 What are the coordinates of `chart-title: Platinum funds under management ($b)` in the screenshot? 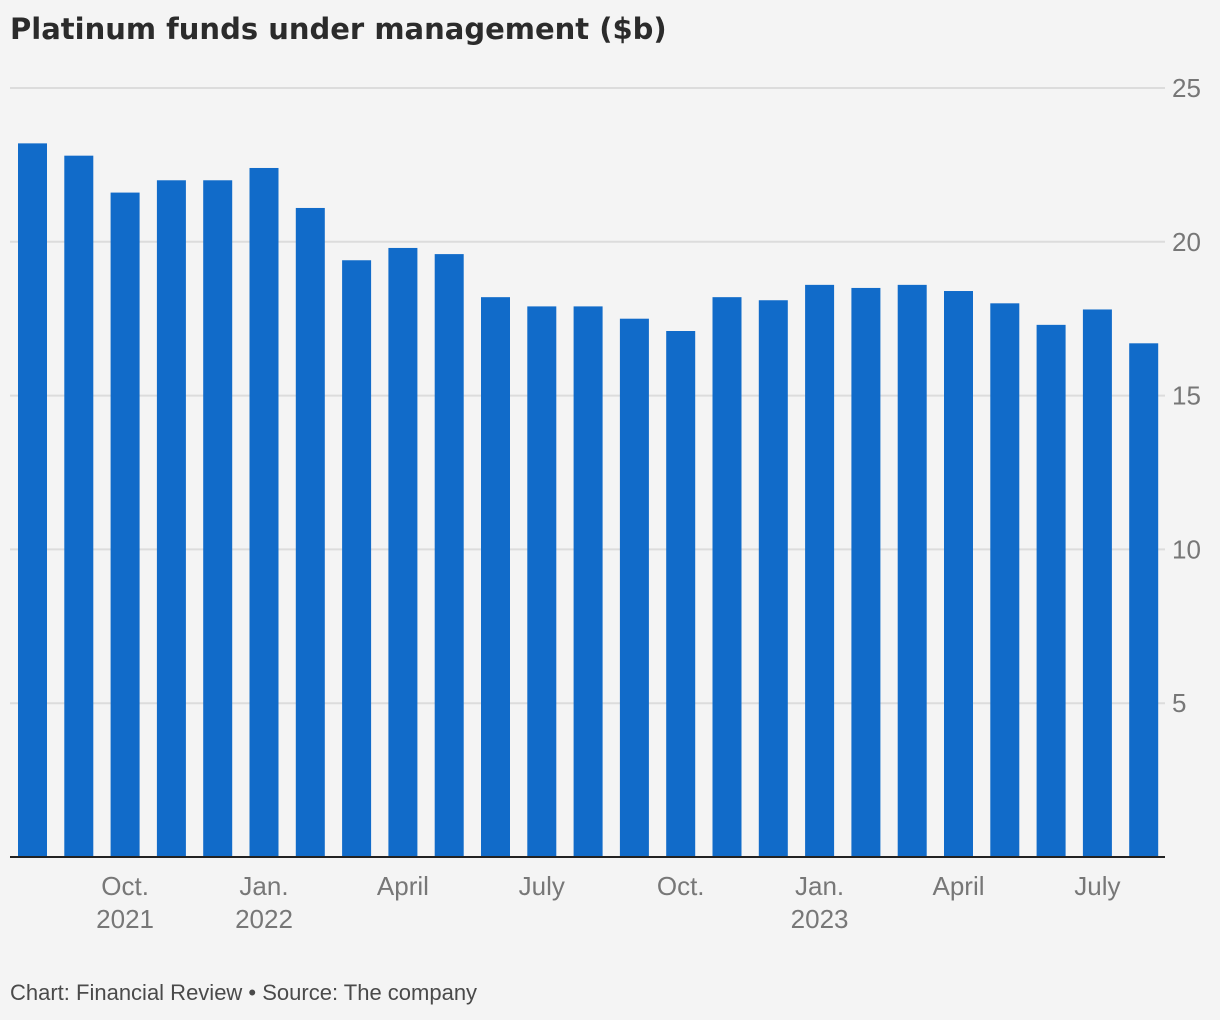 It's located at (338, 29).